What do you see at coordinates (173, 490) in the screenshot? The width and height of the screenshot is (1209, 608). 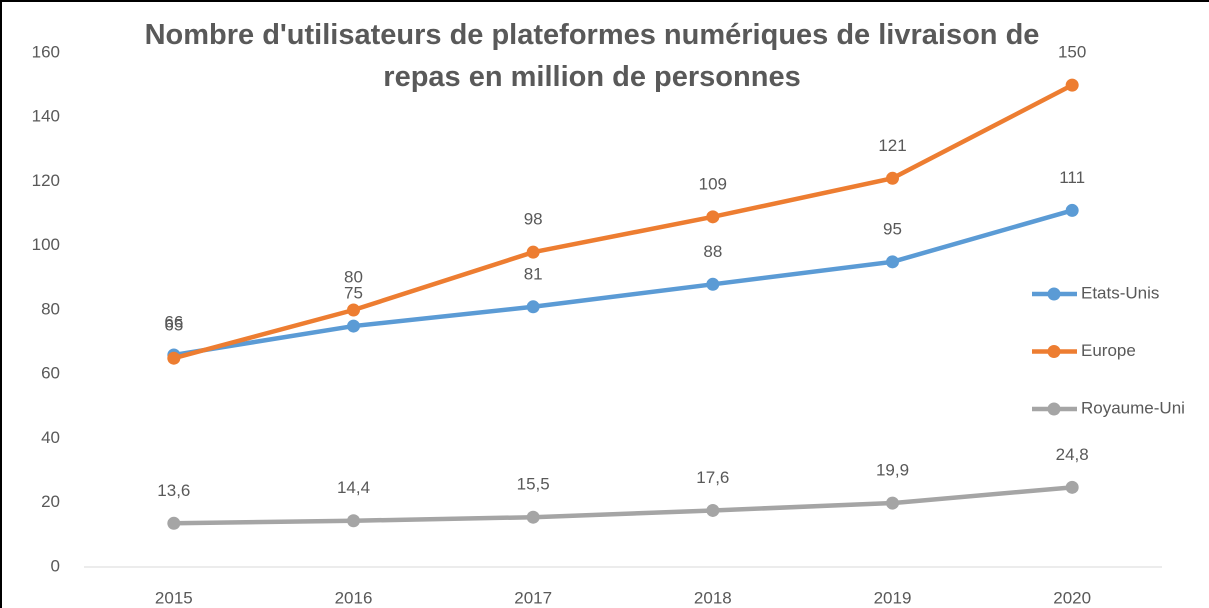 I see `data-label: 13,6` at bounding box center [173, 490].